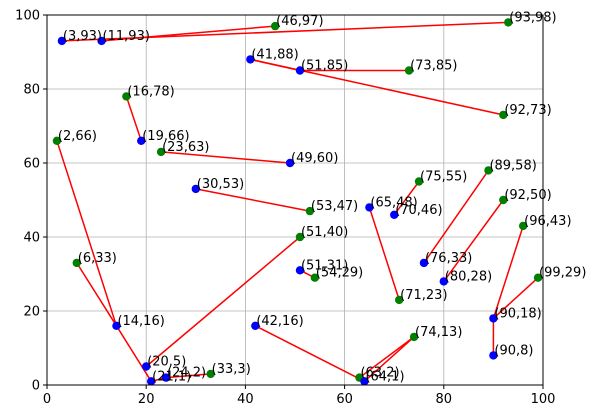  Describe the element at coordinates (512, 165) in the screenshot. I see `point-label: (89,58)` at that location.